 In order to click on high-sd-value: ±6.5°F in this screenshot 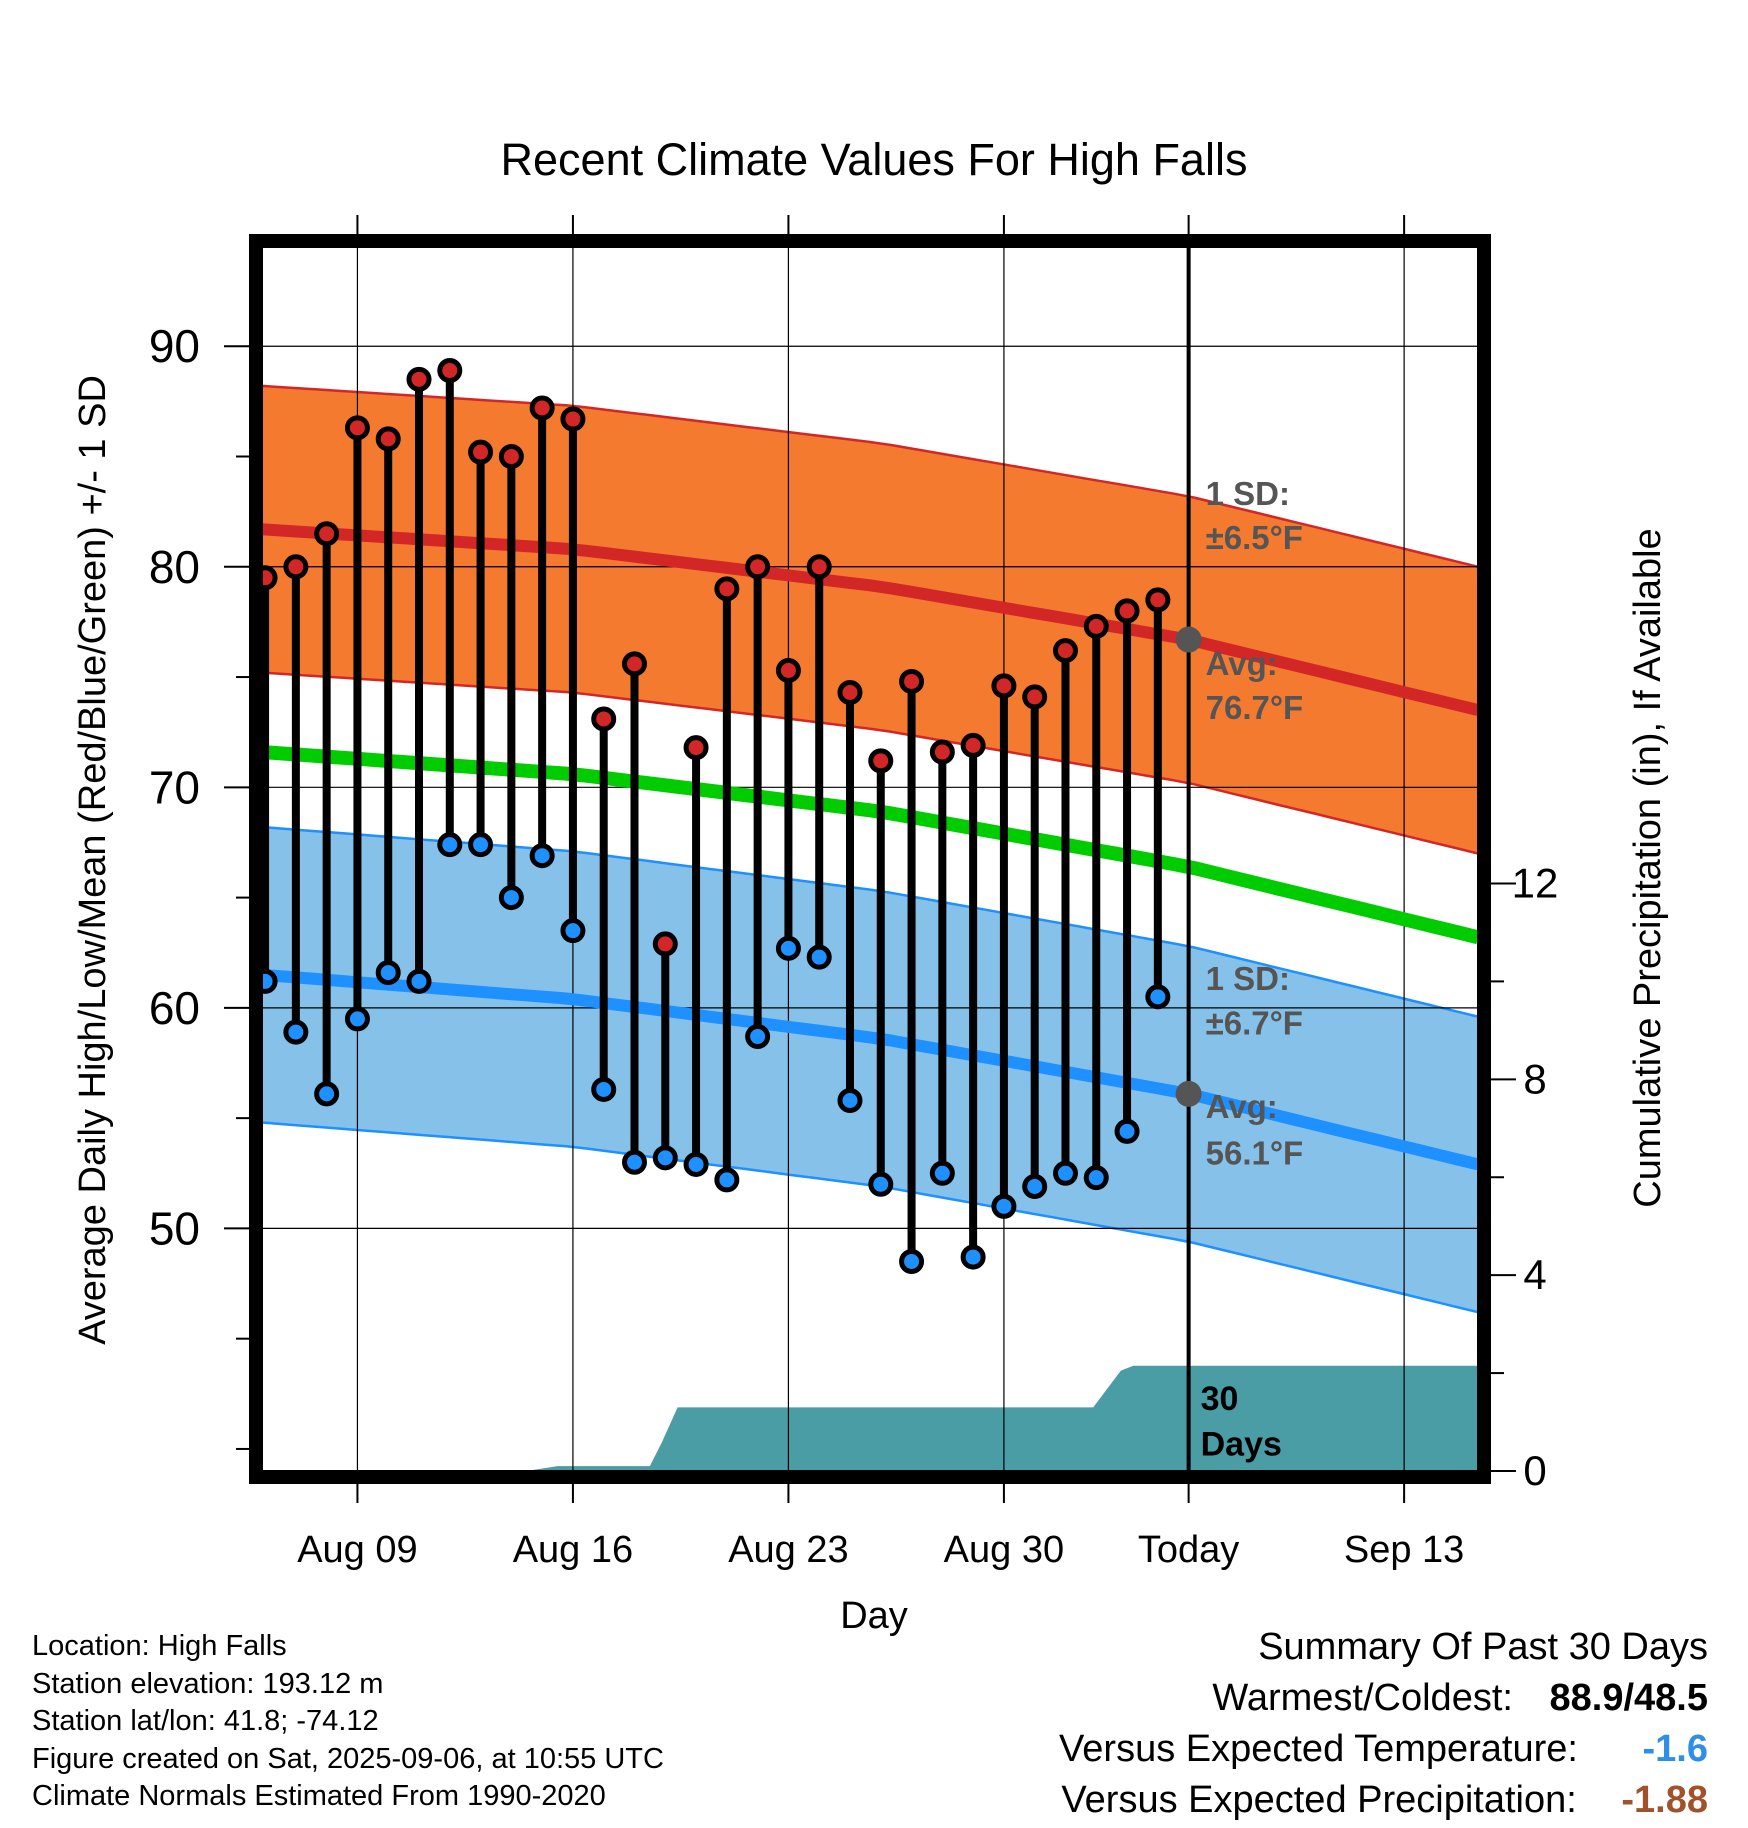, I will do `click(1254, 537)`.